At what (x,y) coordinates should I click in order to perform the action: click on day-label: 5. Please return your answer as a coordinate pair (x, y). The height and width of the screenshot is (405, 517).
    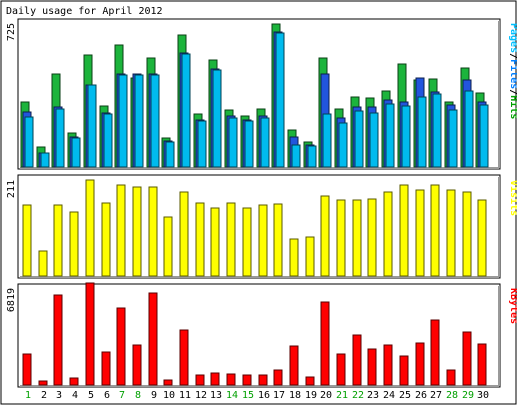
    Looking at the image, I should click on (91, 395).